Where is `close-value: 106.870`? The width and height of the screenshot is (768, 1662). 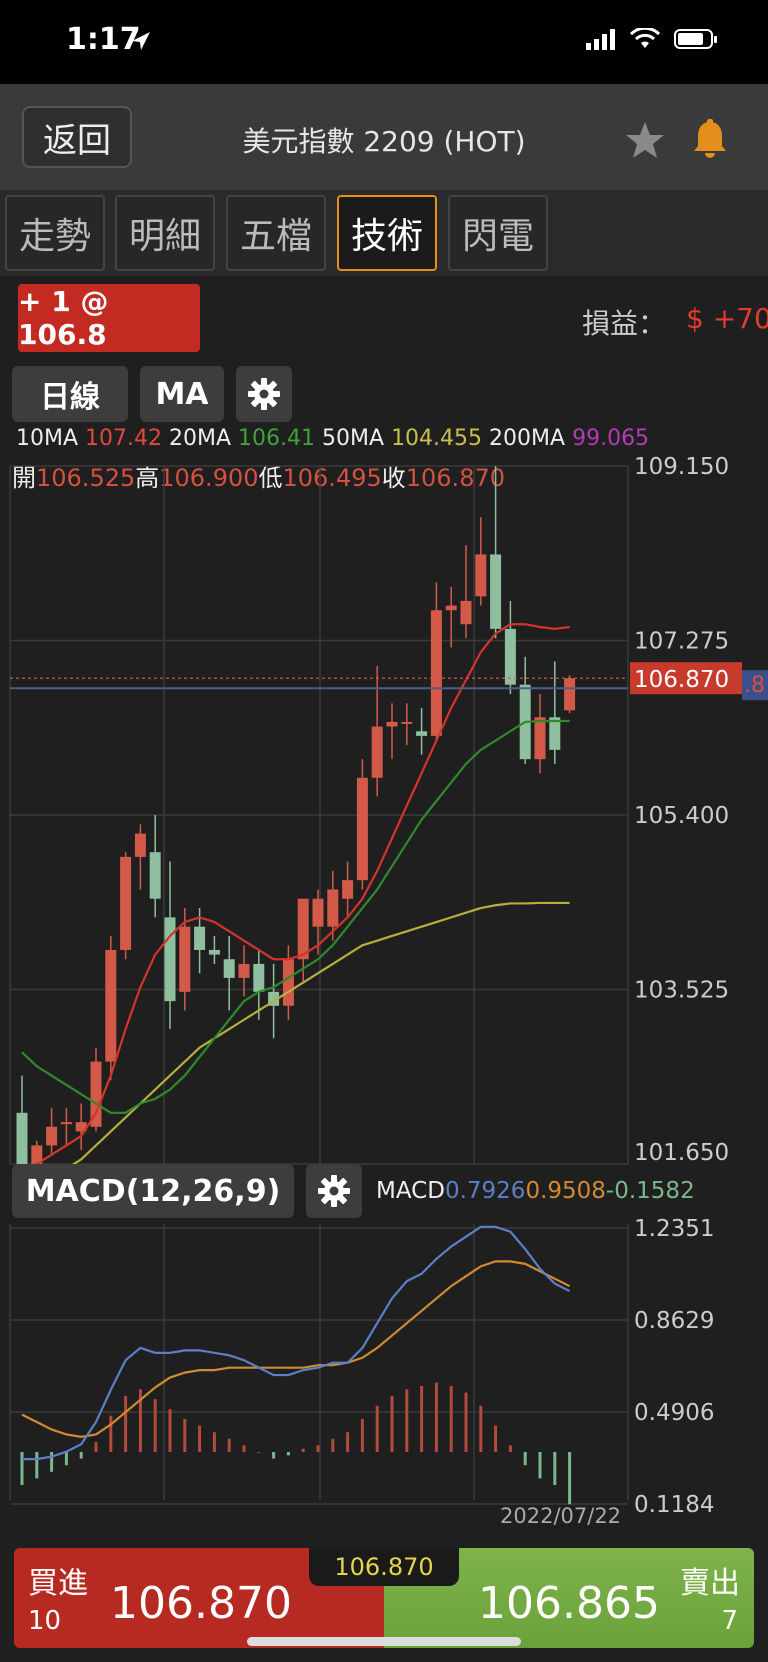 close-value: 106.870 is located at coordinates (455, 478).